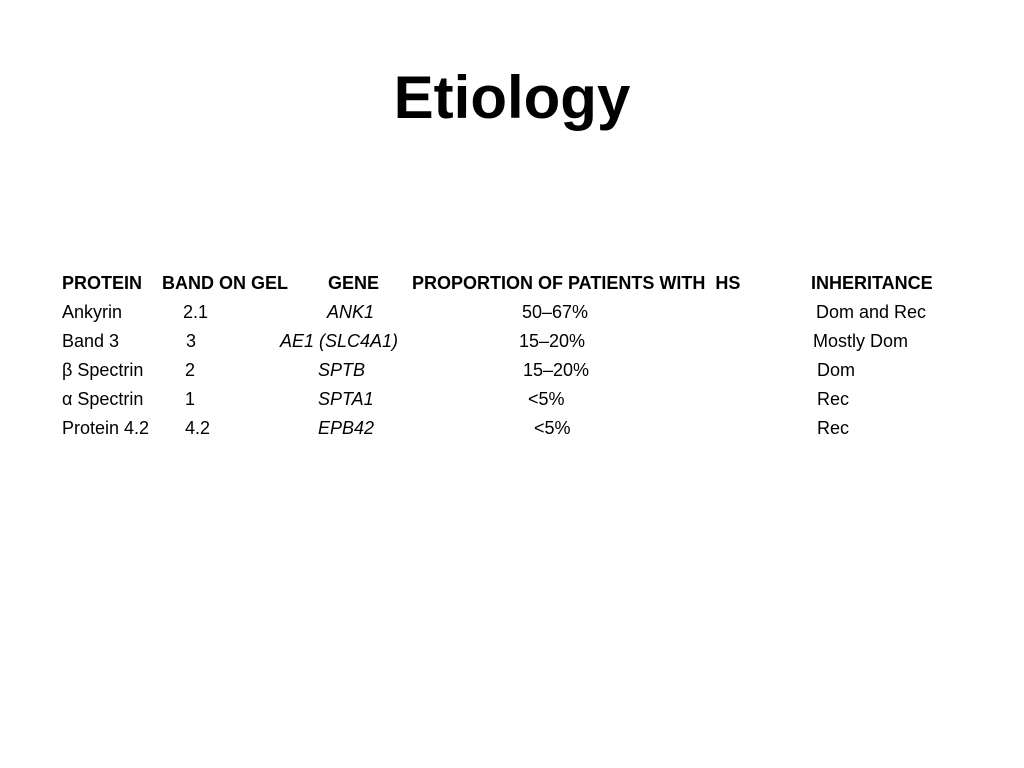 The image size is (1024, 768). Describe the element at coordinates (555, 312) in the screenshot. I see `cell-proportion: 50–67%` at that location.